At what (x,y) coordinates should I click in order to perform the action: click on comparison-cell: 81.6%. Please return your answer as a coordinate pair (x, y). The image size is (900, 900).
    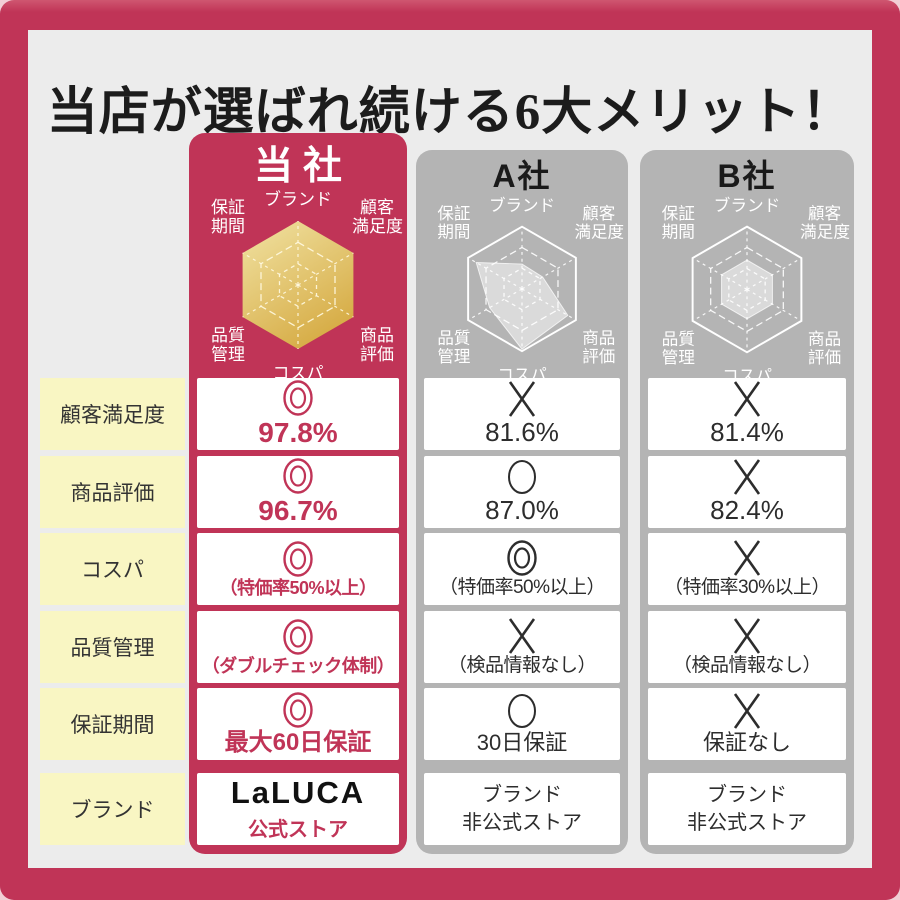
    Looking at the image, I should click on (522, 414).